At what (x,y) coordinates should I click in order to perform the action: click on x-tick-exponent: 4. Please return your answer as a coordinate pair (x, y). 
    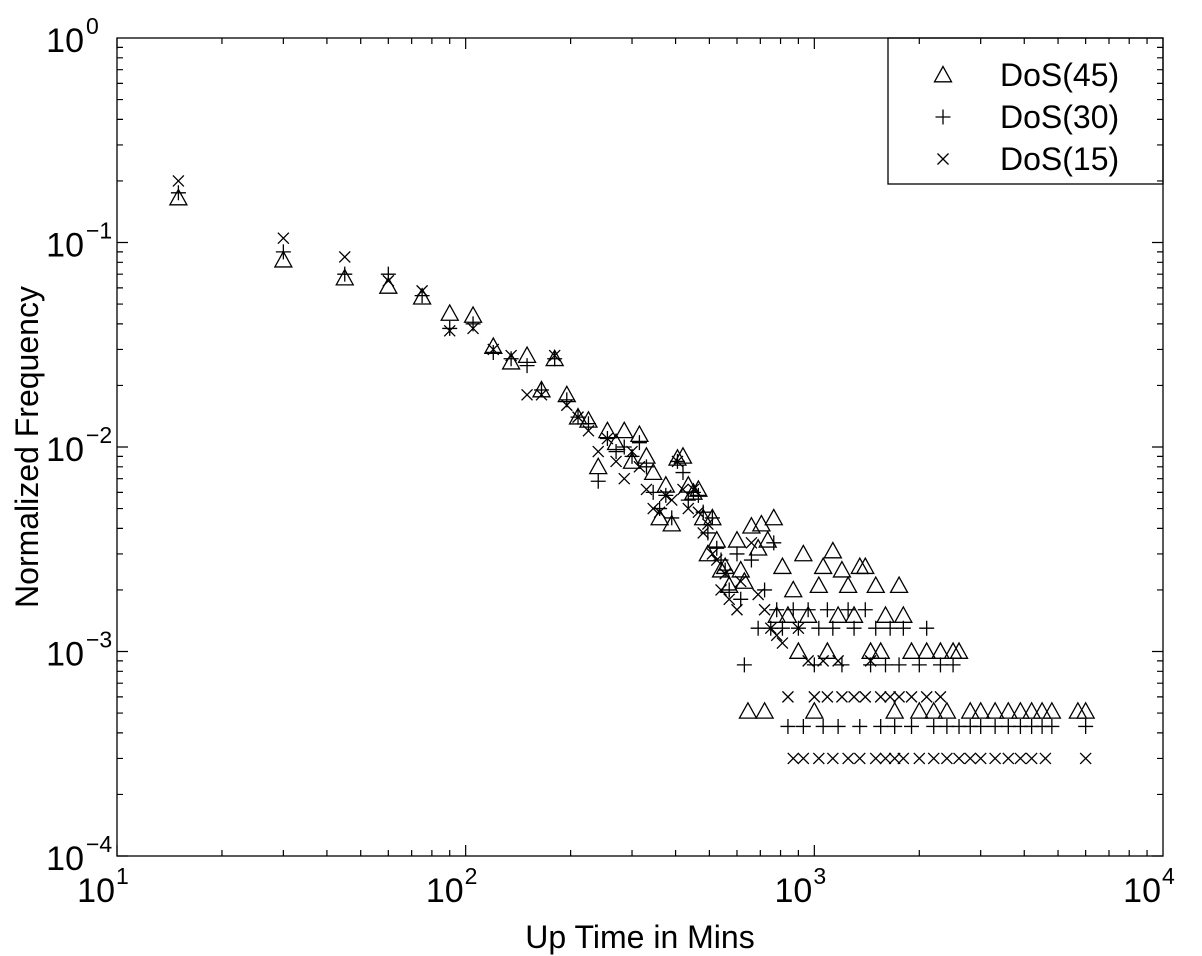
    Looking at the image, I should click on (1168, 876).